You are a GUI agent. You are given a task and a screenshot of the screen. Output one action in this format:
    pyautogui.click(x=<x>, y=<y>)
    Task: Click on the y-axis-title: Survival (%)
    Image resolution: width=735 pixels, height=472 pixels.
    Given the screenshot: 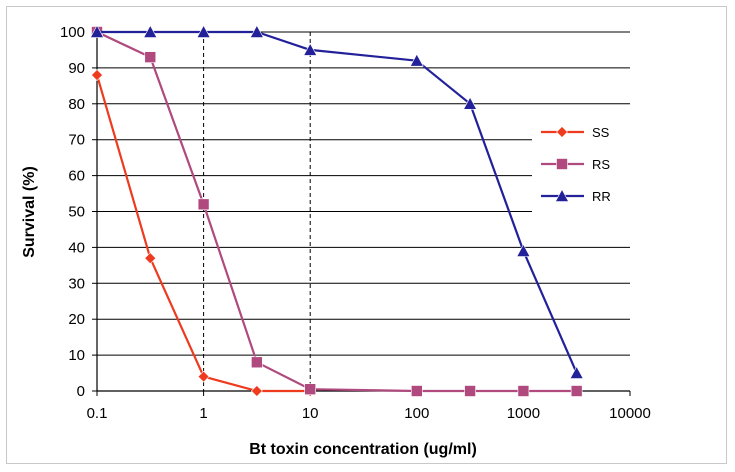 What is the action you would take?
    pyautogui.click(x=29, y=212)
    